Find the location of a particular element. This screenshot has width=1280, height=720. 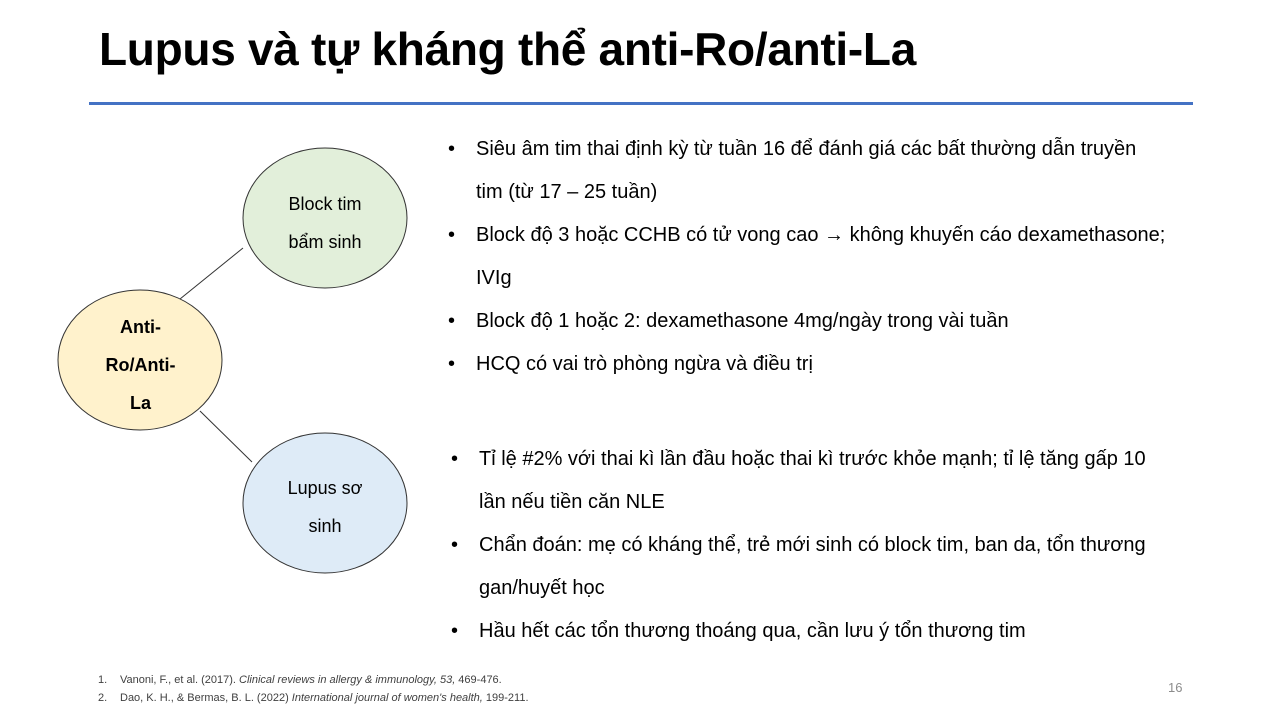

bullet-item: HCQ có vai trò phòng ngừa và điều trị is located at coordinates (808, 364).